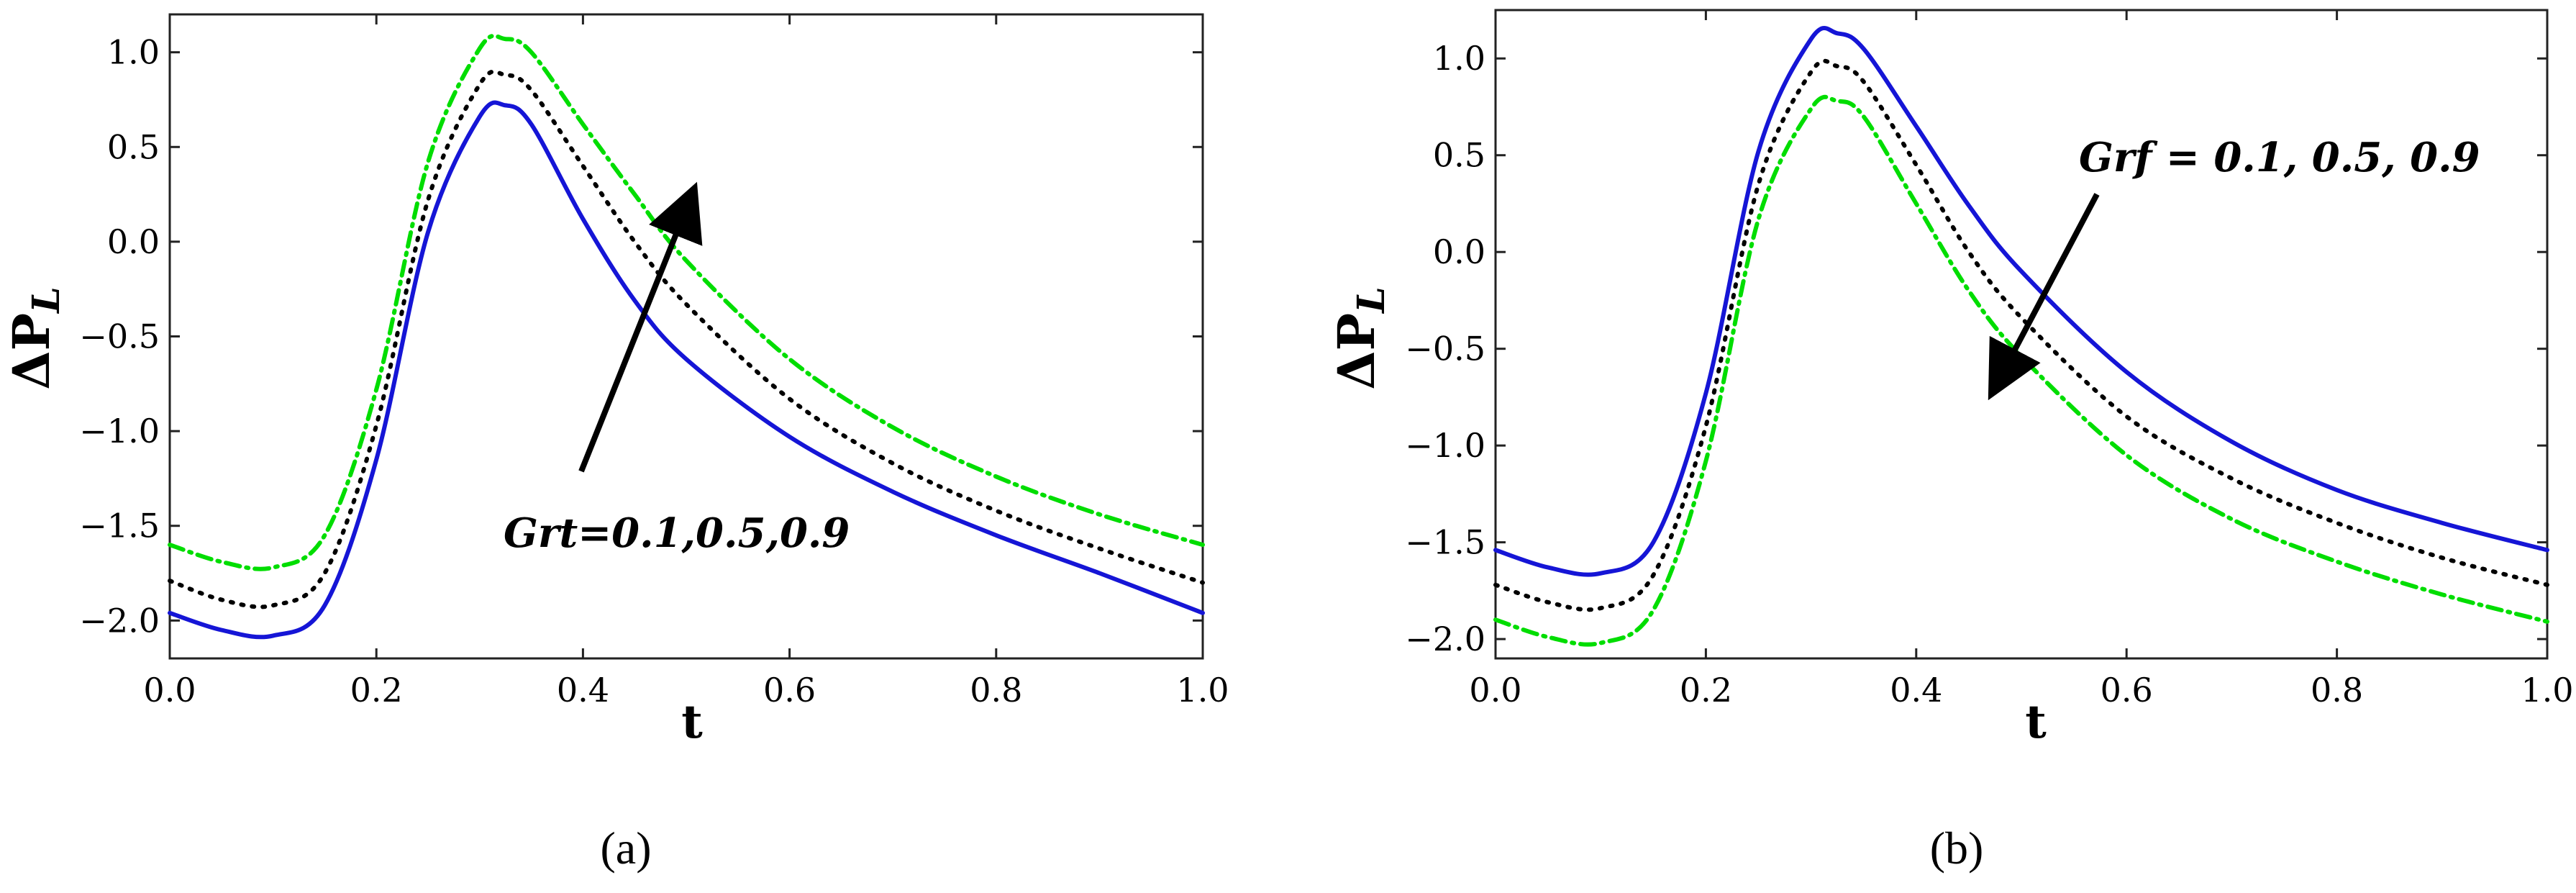 This screenshot has height=893, width=2576. I want to click on trend-arrow-a, so click(640, 327).